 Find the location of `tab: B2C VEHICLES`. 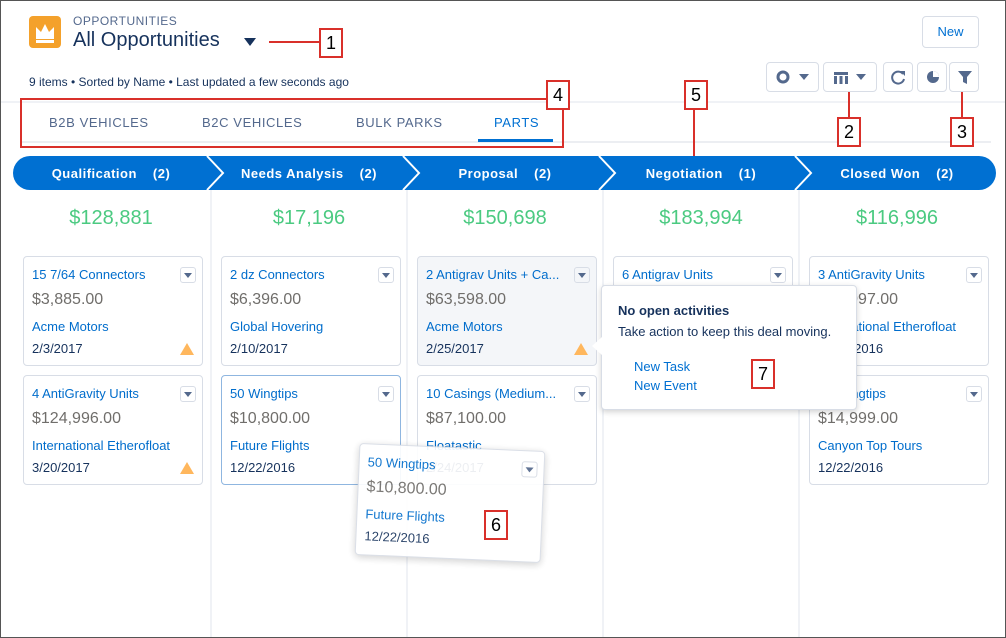

tab: B2C VEHICLES is located at coordinates (252, 122).